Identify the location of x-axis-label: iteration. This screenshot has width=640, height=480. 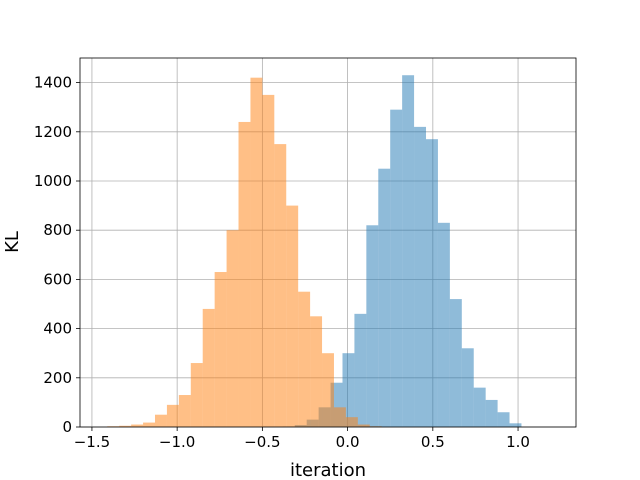
(328, 470).